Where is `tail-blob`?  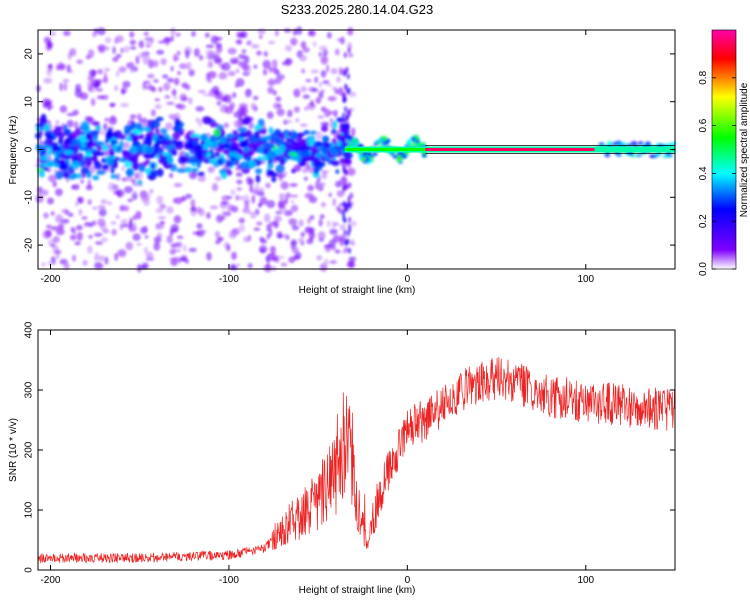 tail-blob is located at coordinates (640, 143).